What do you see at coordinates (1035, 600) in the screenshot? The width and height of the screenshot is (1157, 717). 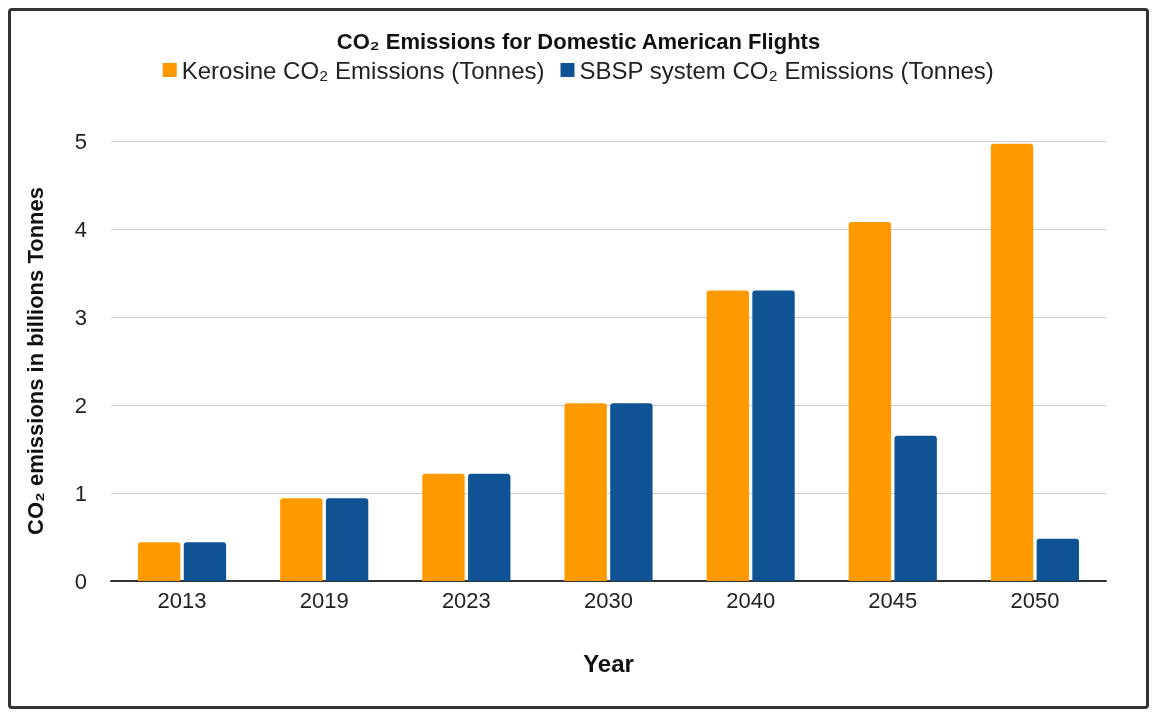 I see `x-tick-label: 2050` at bounding box center [1035, 600].